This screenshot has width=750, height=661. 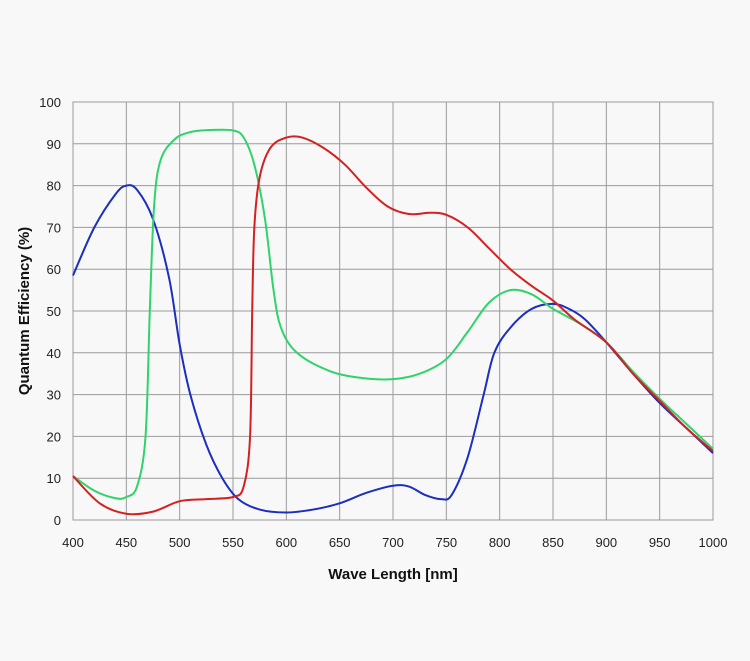 I want to click on y-tick-label: 60, so click(x=54, y=269).